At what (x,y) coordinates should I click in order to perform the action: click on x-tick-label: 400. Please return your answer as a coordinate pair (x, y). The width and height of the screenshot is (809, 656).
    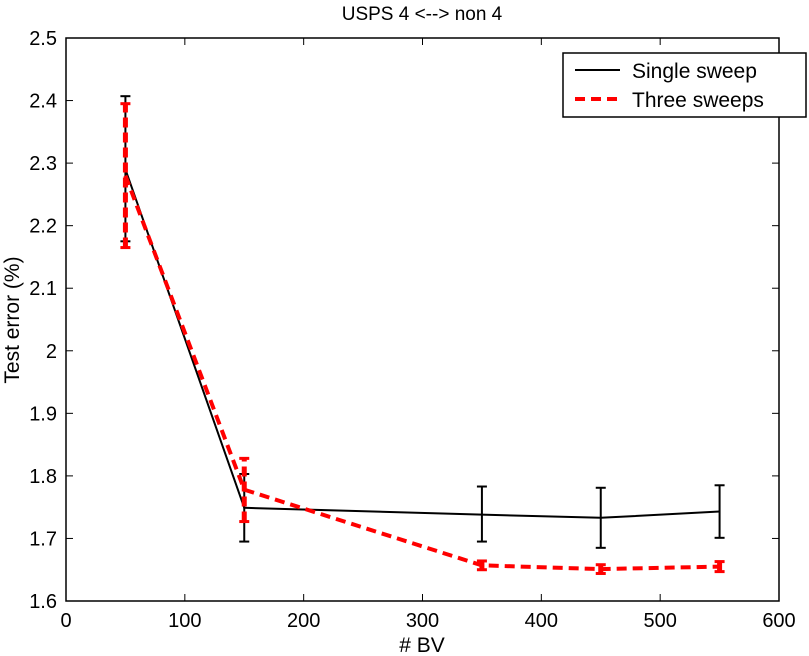
    Looking at the image, I should click on (541, 621).